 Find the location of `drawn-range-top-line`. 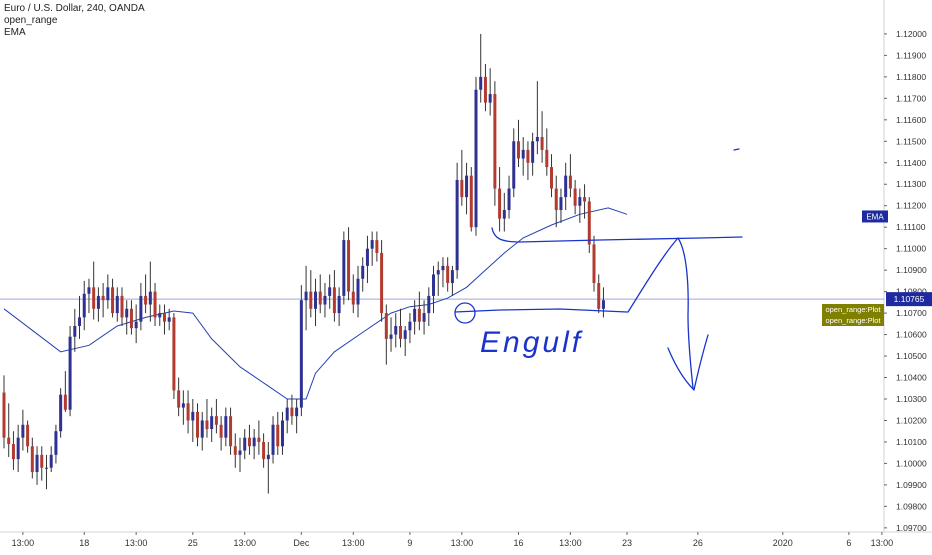

drawn-range-top-line is located at coordinates (617, 235).